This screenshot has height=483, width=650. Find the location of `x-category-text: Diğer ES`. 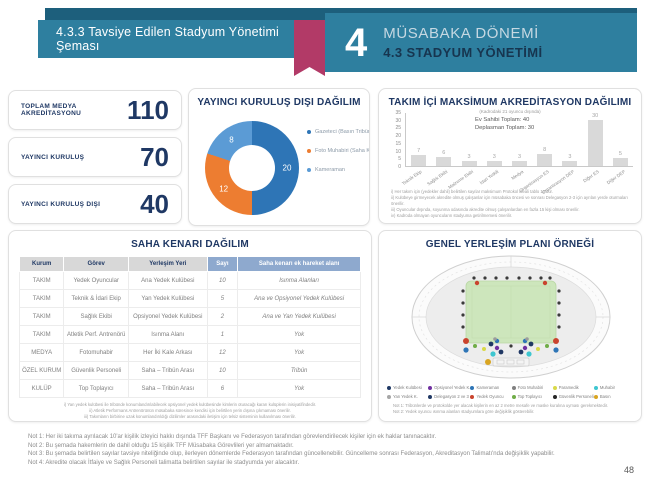

x-category-text: Diğer ES is located at coordinates (591, 176).